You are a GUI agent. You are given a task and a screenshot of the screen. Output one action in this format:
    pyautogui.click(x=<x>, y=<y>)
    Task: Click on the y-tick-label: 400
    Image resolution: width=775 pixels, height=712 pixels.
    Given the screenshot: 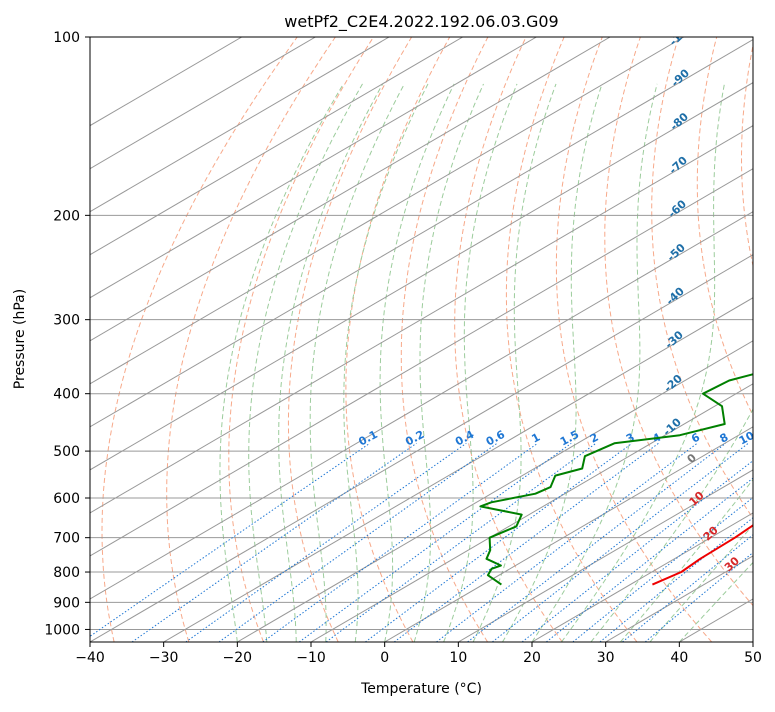 What is the action you would take?
    pyautogui.click(x=66, y=395)
    